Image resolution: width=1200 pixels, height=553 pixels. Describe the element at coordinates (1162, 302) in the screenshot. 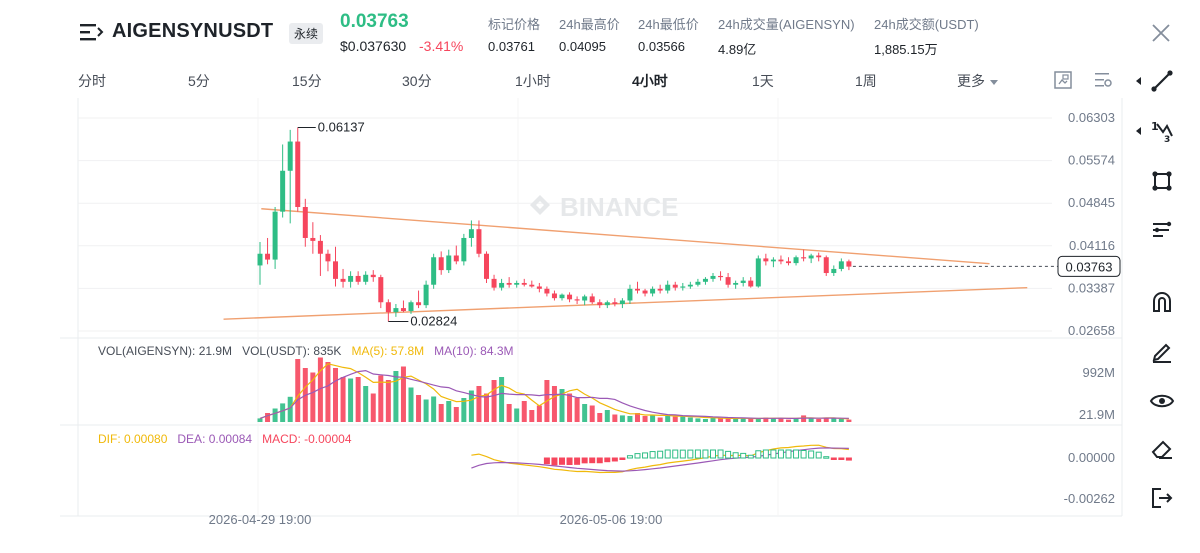

I see `magnet-icon` at that location.